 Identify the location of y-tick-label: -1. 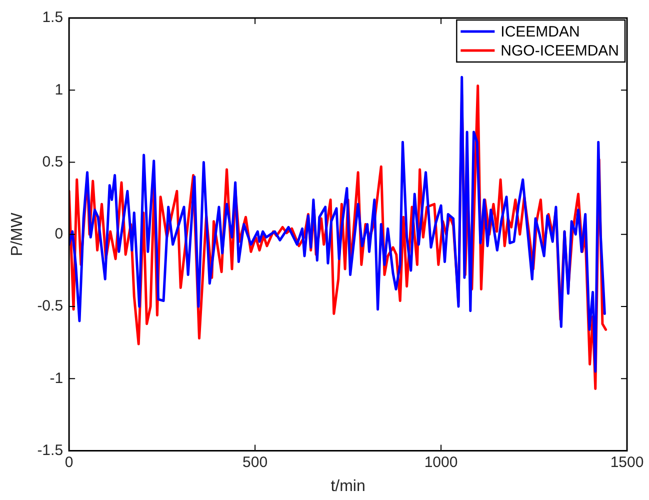
(57, 378).